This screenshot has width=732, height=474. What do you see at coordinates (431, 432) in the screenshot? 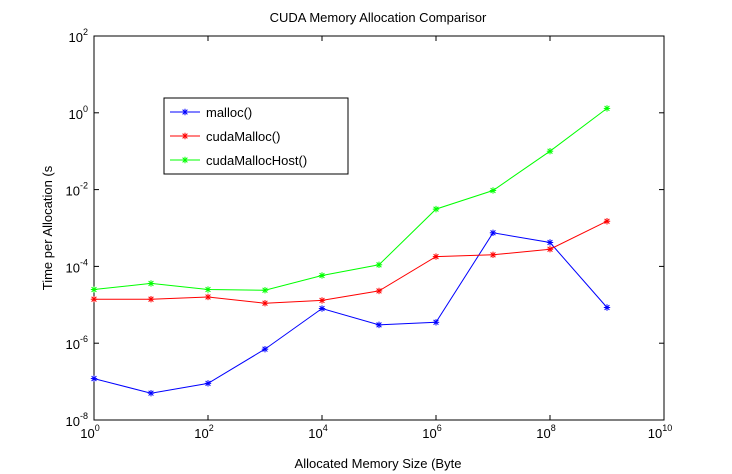
I see `x-tick-label: 10⁶` at bounding box center [431, 432].